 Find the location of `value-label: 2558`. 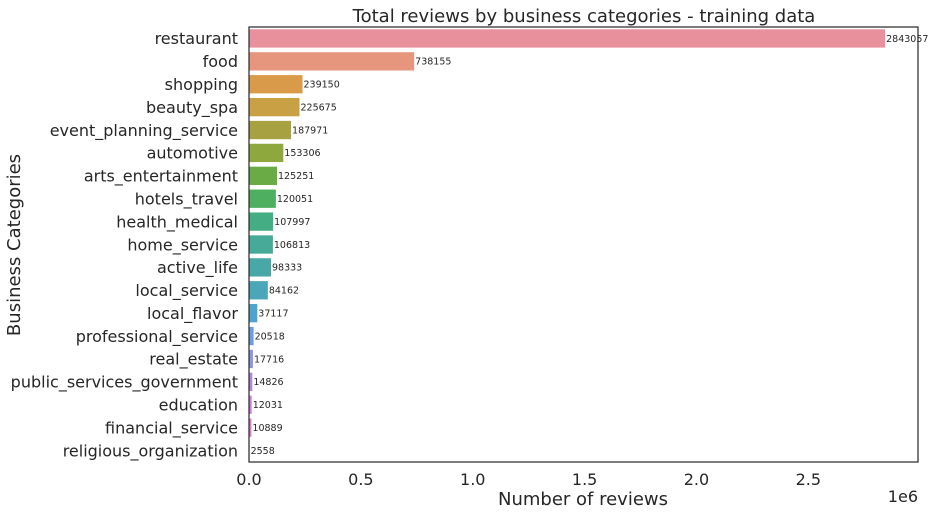

value-label: 2558 is located at coordinates (263, 451).